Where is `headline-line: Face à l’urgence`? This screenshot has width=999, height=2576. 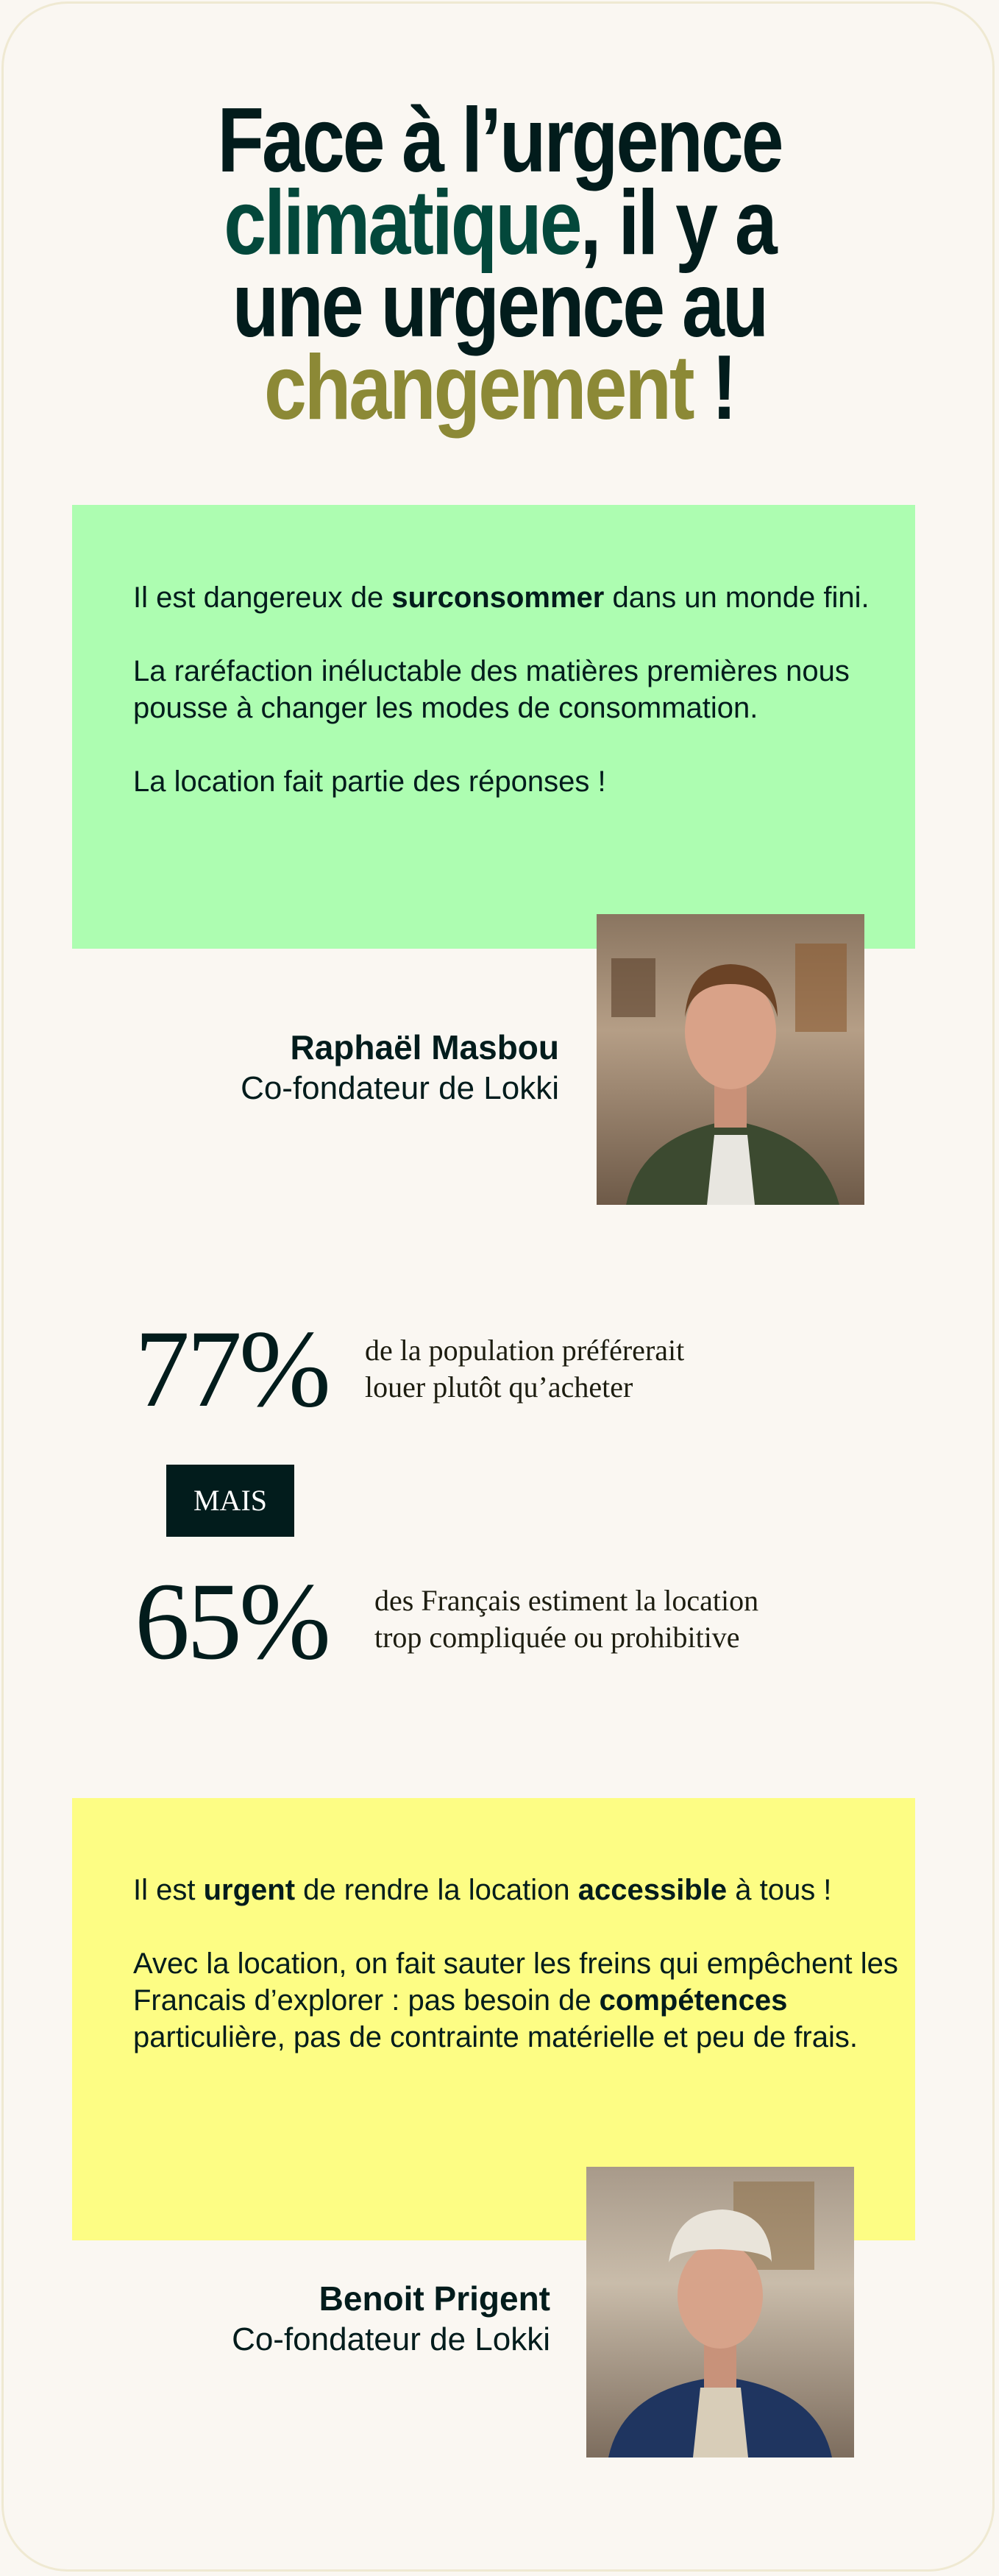
headline-line: Face à l’urgence is located at coordinates (500, 140).